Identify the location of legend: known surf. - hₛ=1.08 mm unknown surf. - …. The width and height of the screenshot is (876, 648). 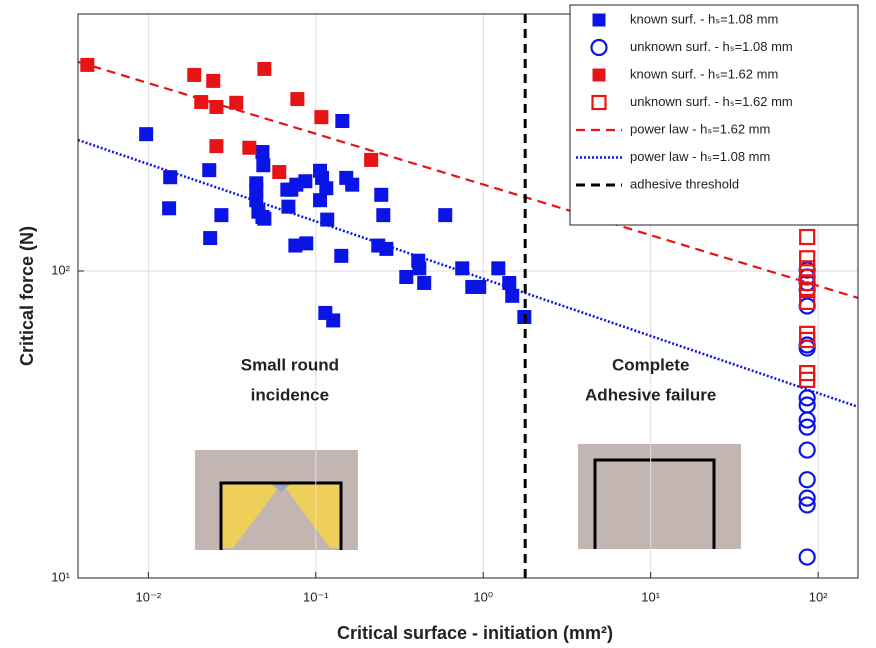
(714, 115).